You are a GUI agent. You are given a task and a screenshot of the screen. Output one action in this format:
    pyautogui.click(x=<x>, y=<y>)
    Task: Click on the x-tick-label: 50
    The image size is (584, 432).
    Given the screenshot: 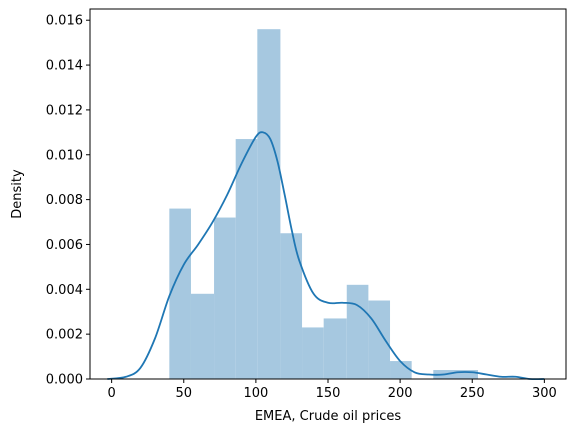 What is the action you would take?
    pyautogui.click(x=183, y=393)
    